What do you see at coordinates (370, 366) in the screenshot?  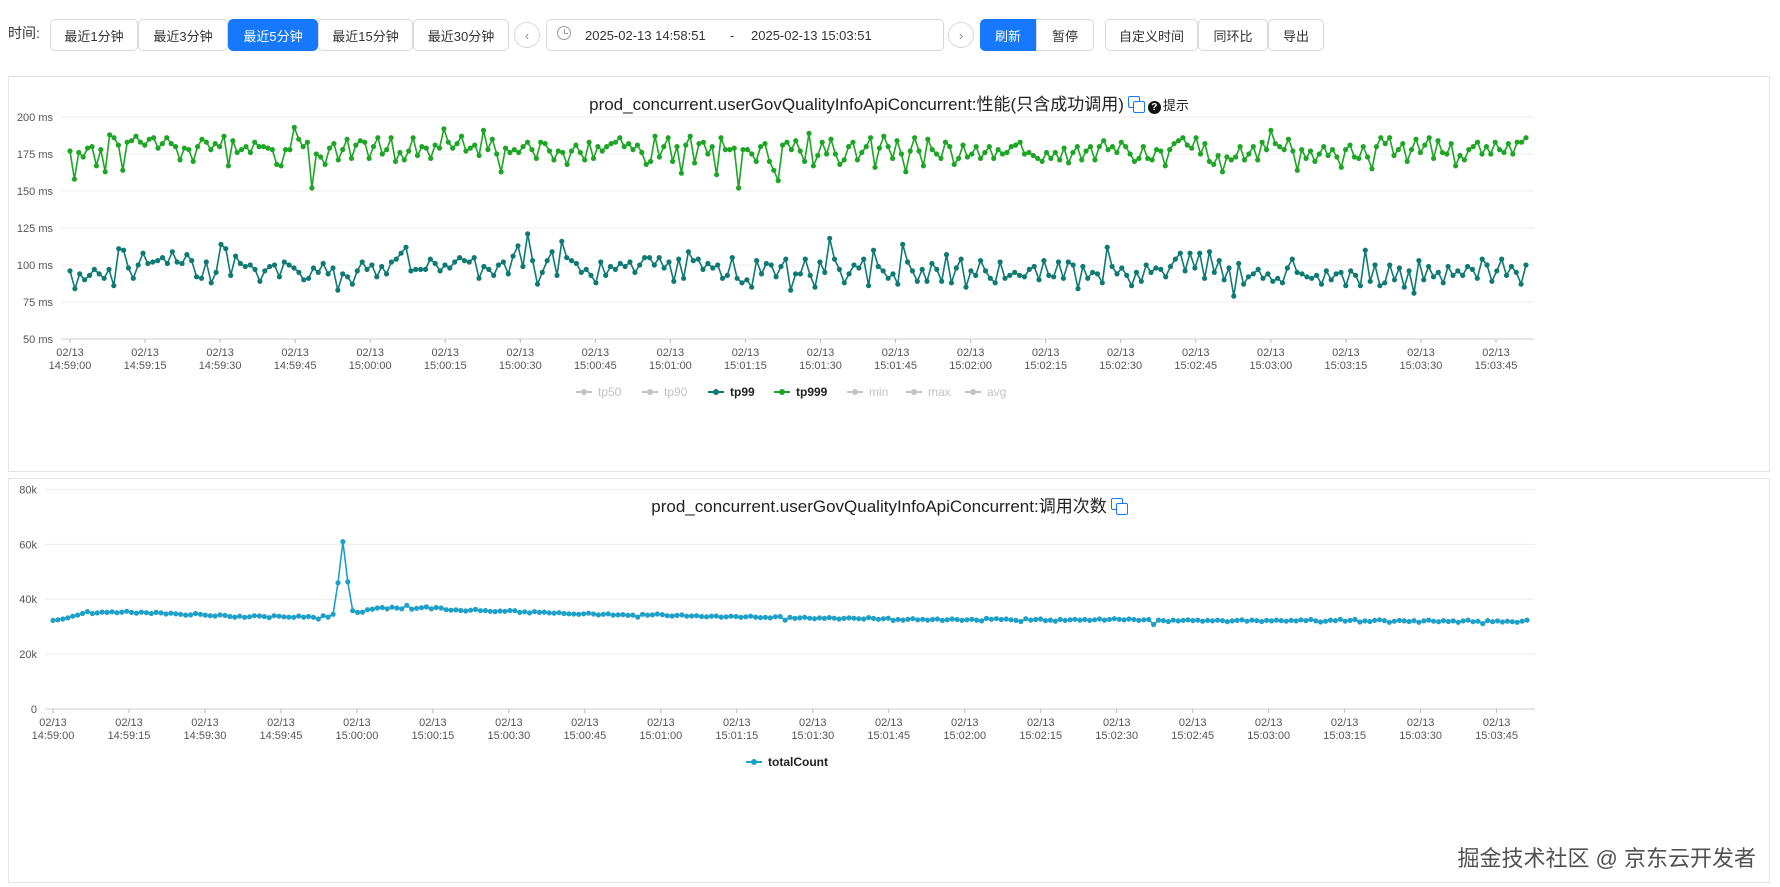 I see `x-tick-time: 15:00:00` at bounding box center [370, 366].